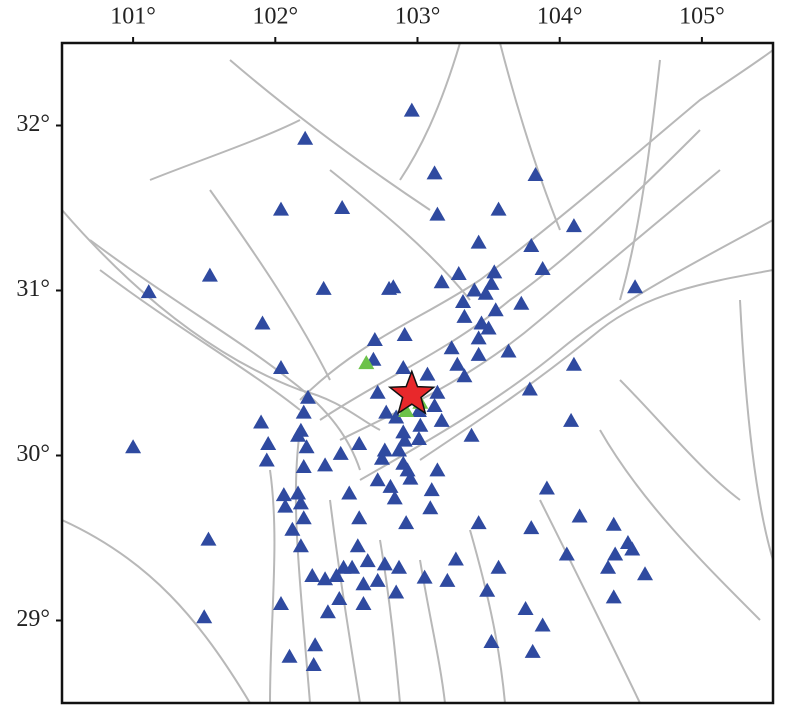 The image size is (789, 720). I want to click on x-tick-label: 105°, so click(702, 17).